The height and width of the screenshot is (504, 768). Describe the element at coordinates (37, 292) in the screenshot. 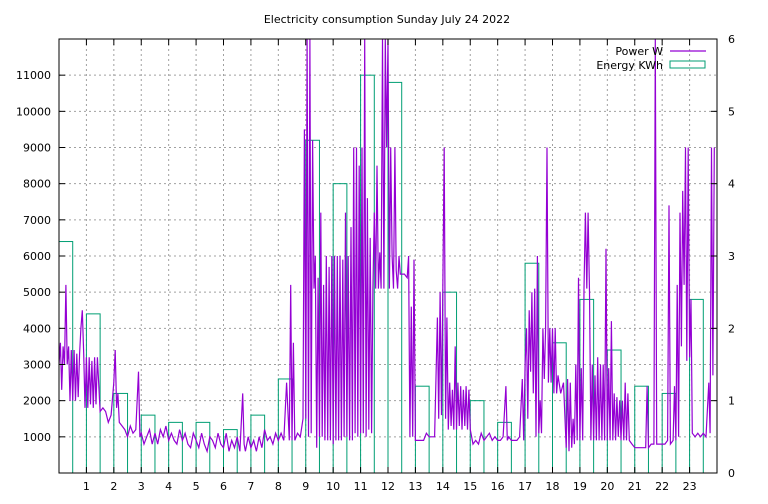

I see `y-tick-label-left: 5000` at that location.